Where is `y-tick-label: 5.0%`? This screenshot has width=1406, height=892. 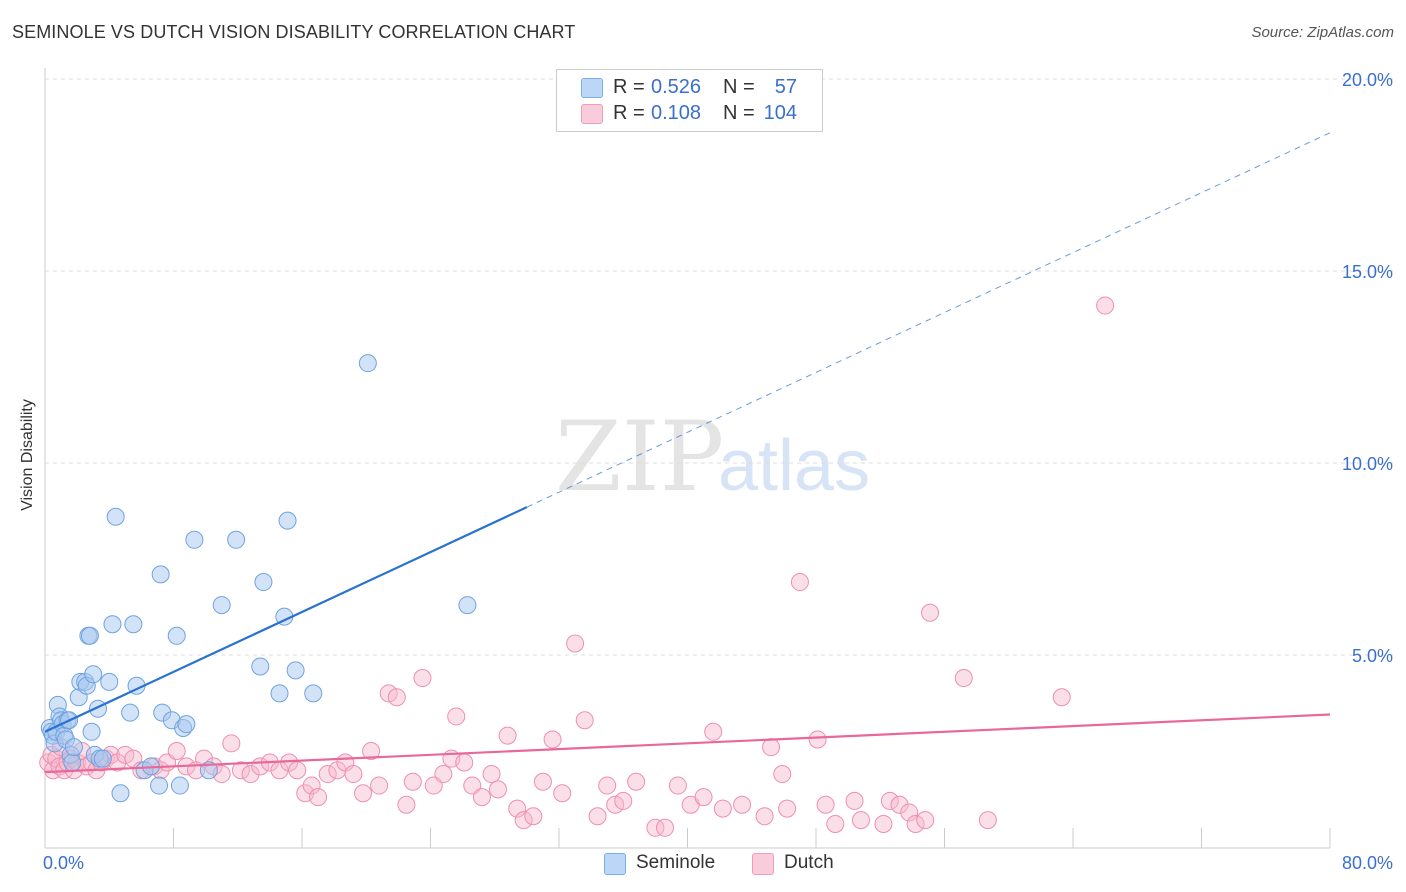 y-tick-label: 5.0% is located at coordinates (1372, 656).